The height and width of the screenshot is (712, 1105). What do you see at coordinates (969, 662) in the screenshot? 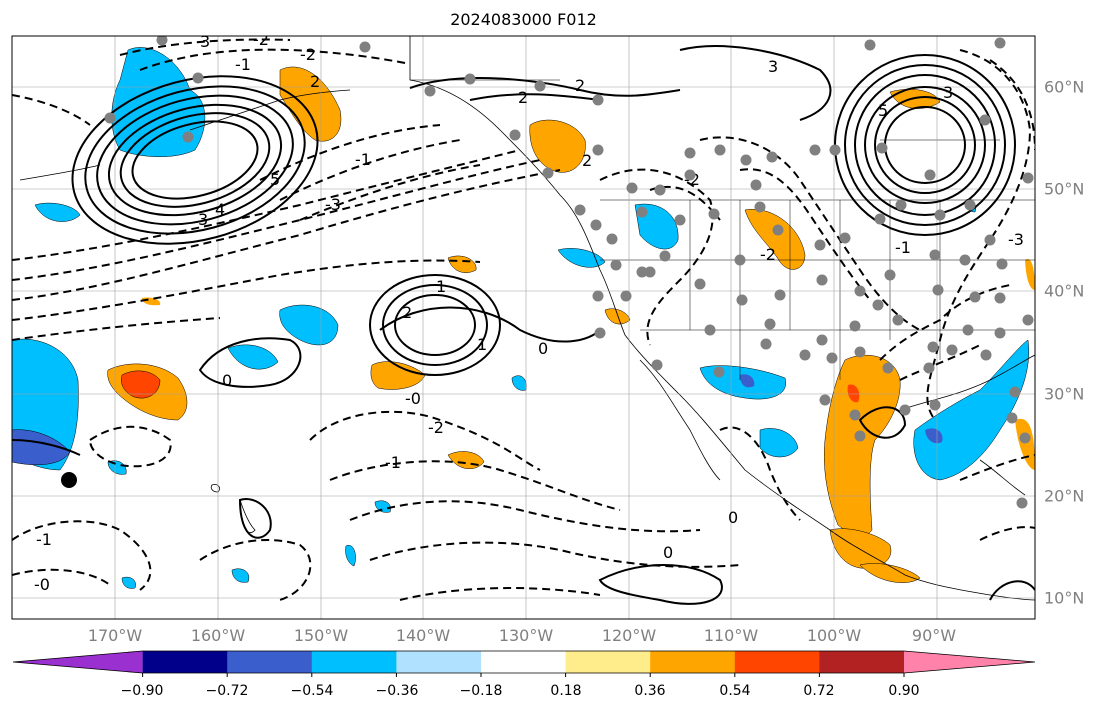
I see `colorbar-extend-max` at bounding box center [969, 662].